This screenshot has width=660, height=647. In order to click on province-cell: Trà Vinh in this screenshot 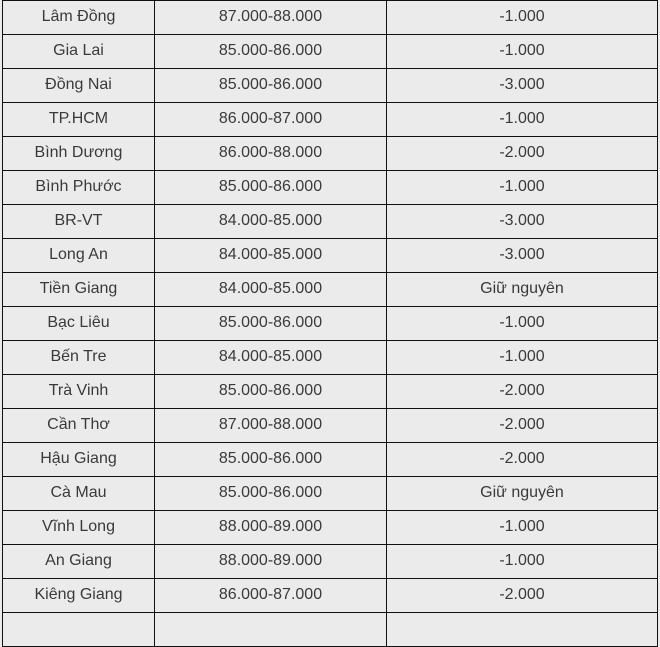, I will do `click(78, 391)`.